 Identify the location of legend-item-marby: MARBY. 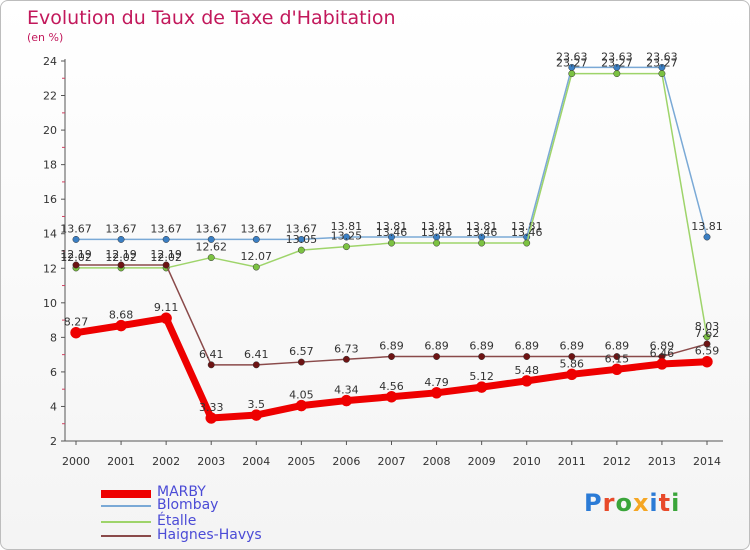
(201, 492).